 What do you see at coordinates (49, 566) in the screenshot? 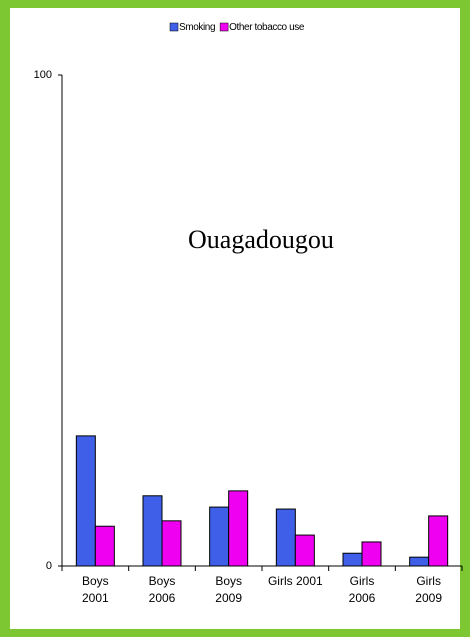
I see `y-tick-label: 0` at bounding box center [49, 566].